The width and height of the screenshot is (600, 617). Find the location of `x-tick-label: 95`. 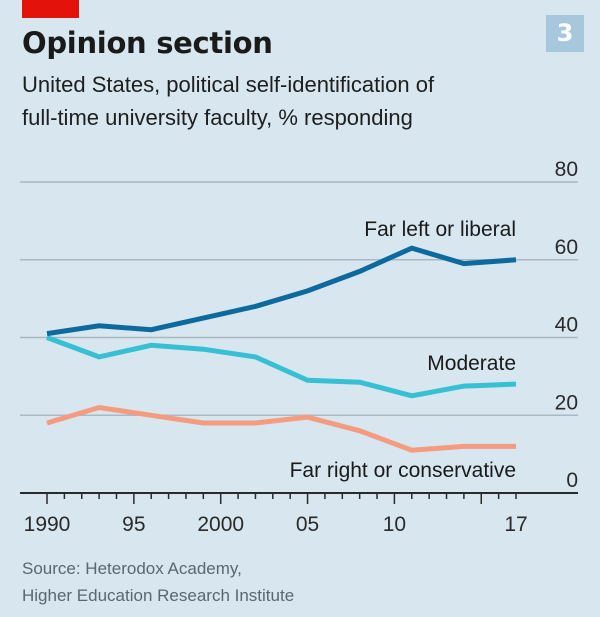

x-tick-label: 95 is located at coordinates (133, 524).